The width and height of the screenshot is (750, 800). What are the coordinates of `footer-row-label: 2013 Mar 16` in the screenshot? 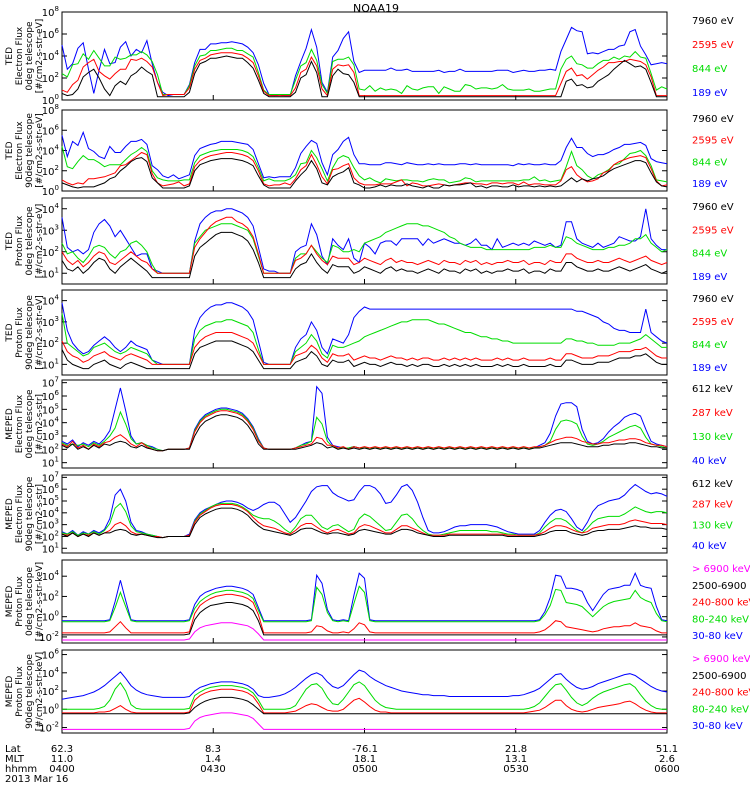 It's located at (36, 779).